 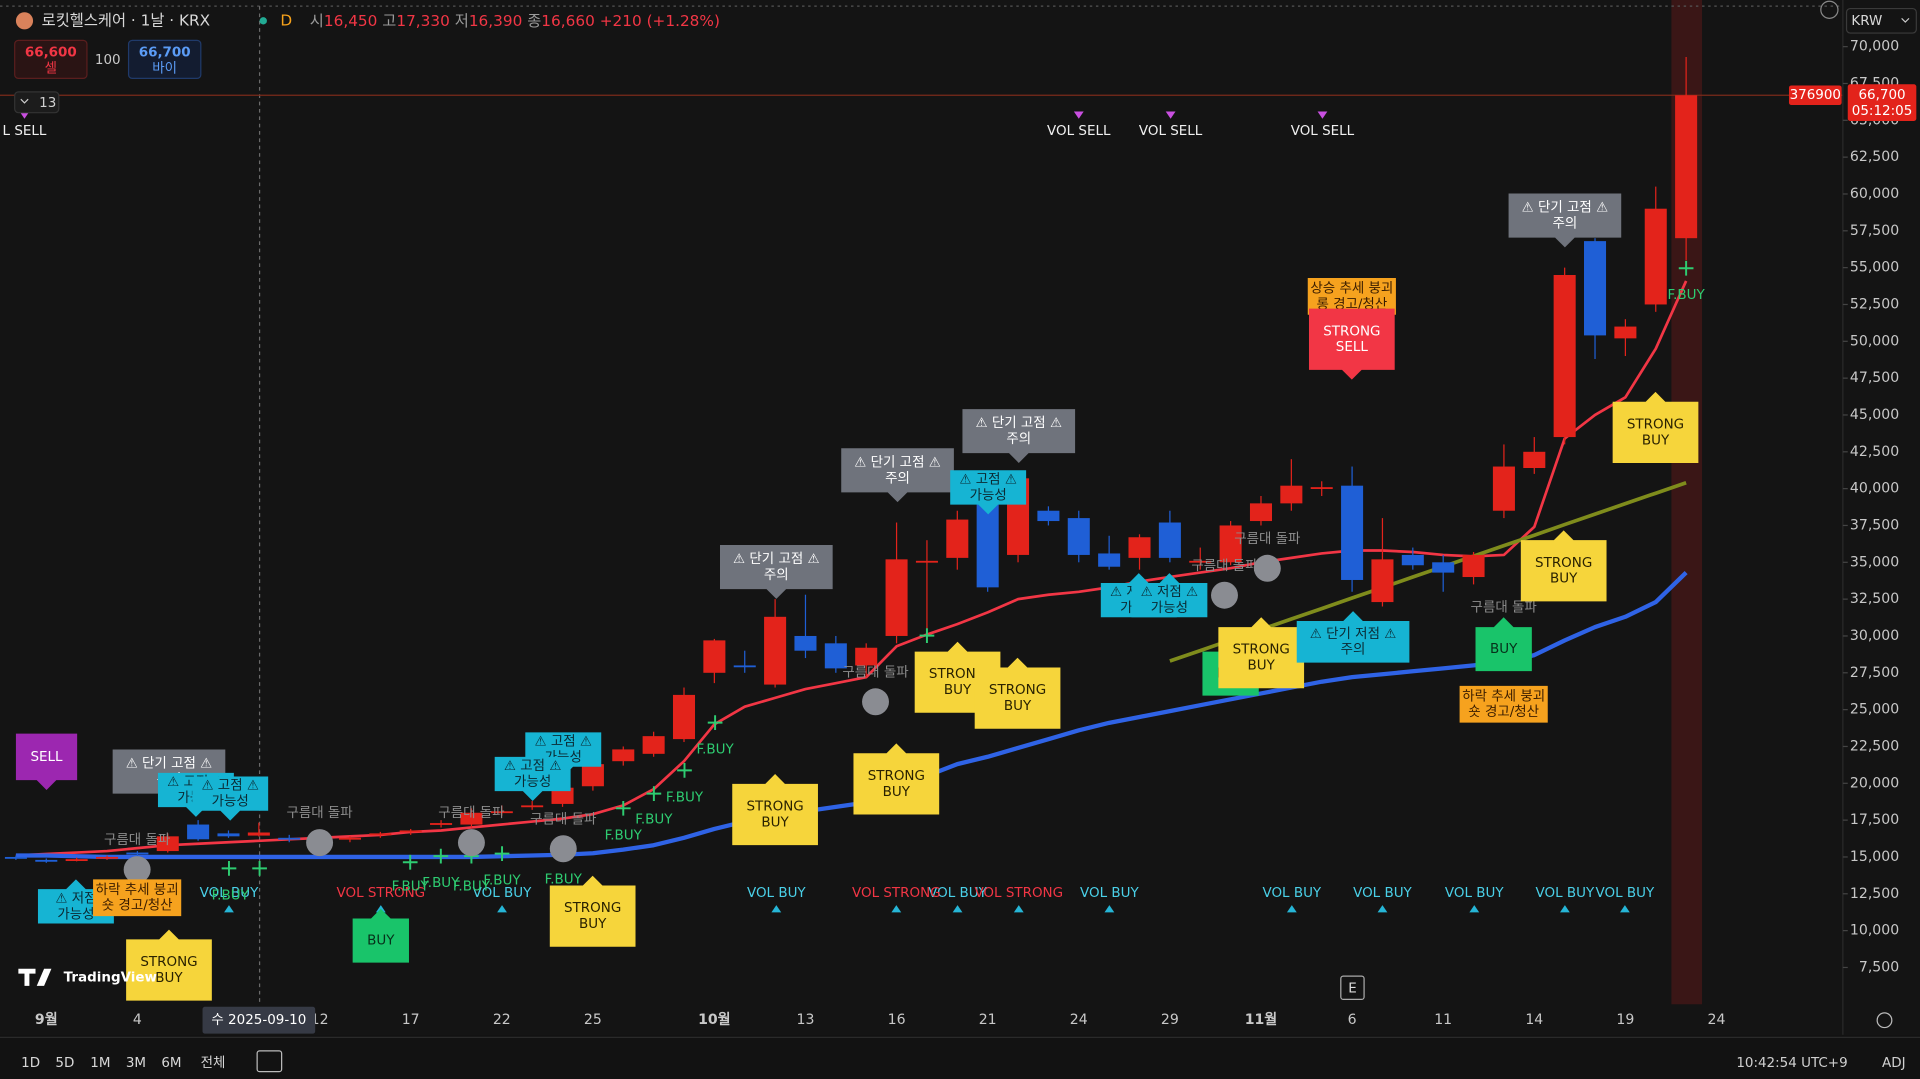 I want to click on price-marker: 376900, so click(x=1815, y=95).